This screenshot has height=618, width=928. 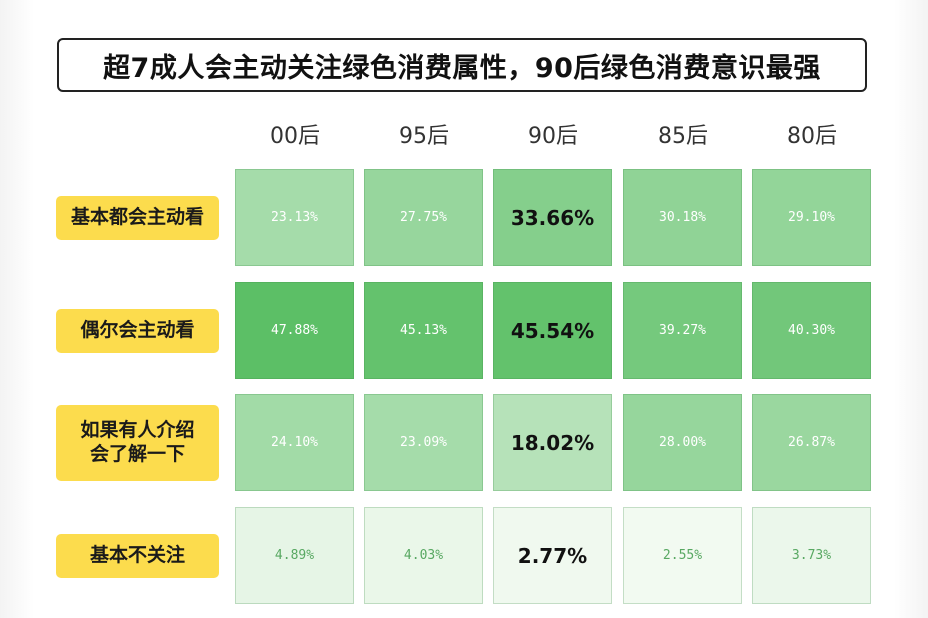 What do you see at coordinates (552, 217) in the screenshot?
I see `heatmap-cell-r0-c2: 33.66%` at bounding box center [552, 217].